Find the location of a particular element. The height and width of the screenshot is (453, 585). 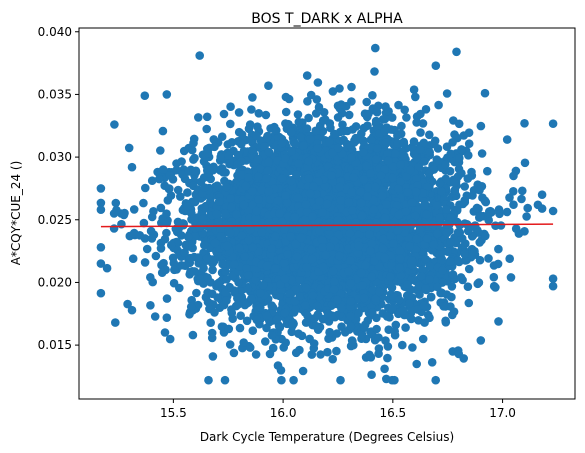

chart-title: BOS T_DARK x ALPHA is located at coordinates (327, 19).